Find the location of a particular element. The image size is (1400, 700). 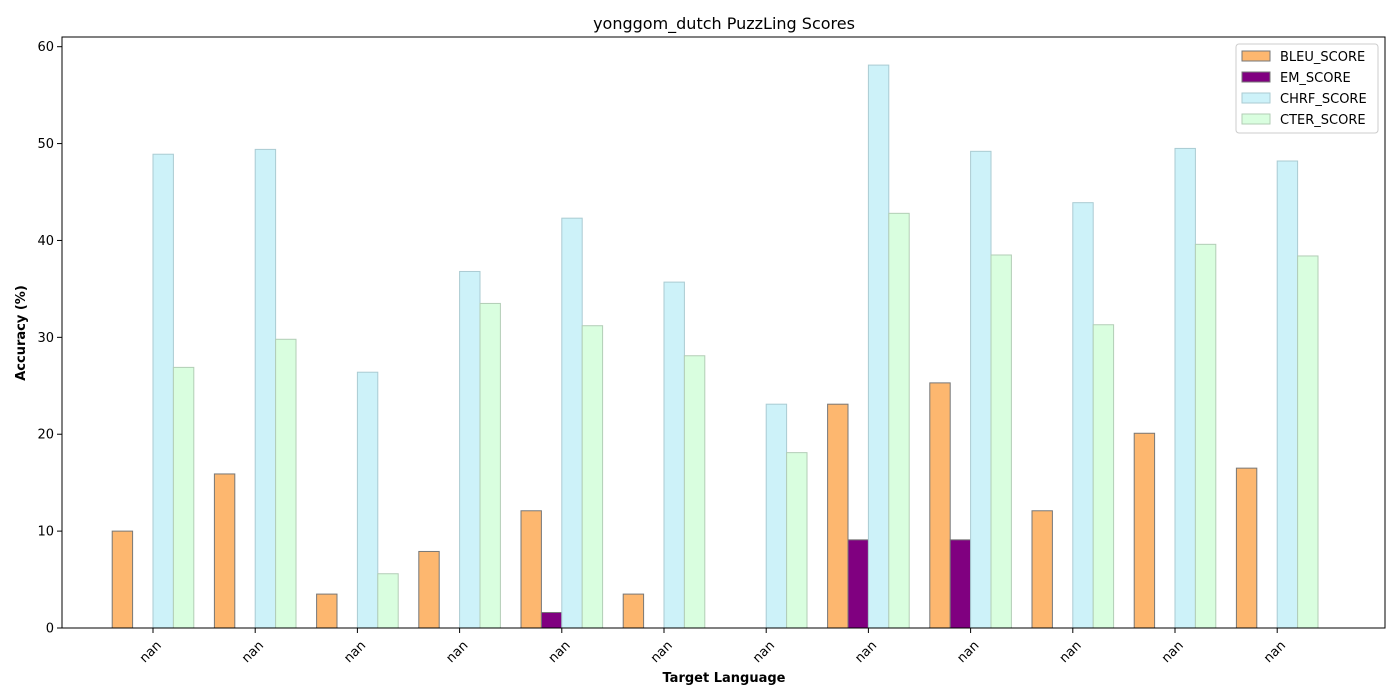

legend-box is located at coordinates (1307, 88).